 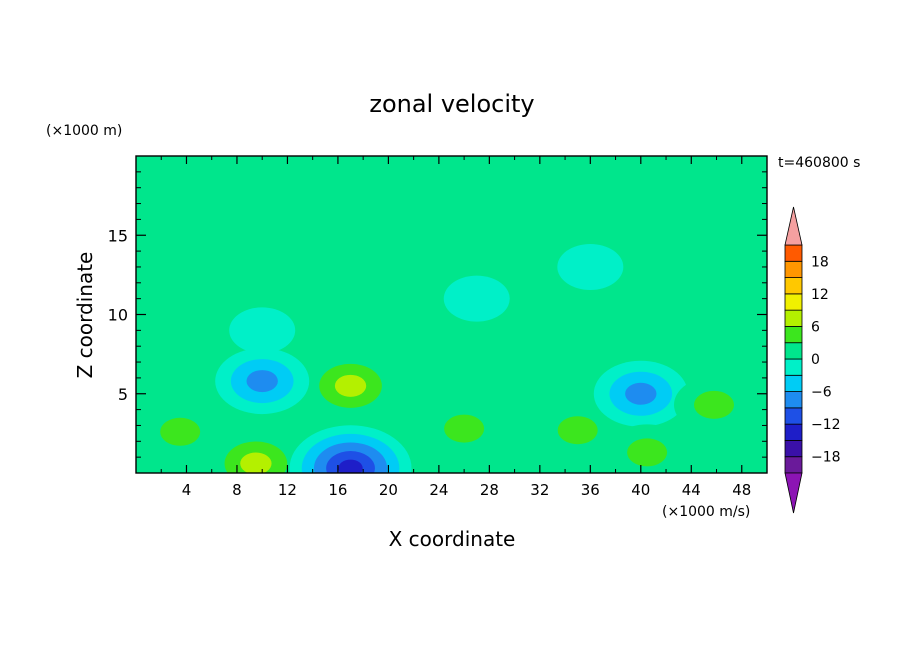 What do you see at coordinates (821, 393) in the screenshot?
I see `colorbar-tick-label: −6` at bounding box center [821, 393].